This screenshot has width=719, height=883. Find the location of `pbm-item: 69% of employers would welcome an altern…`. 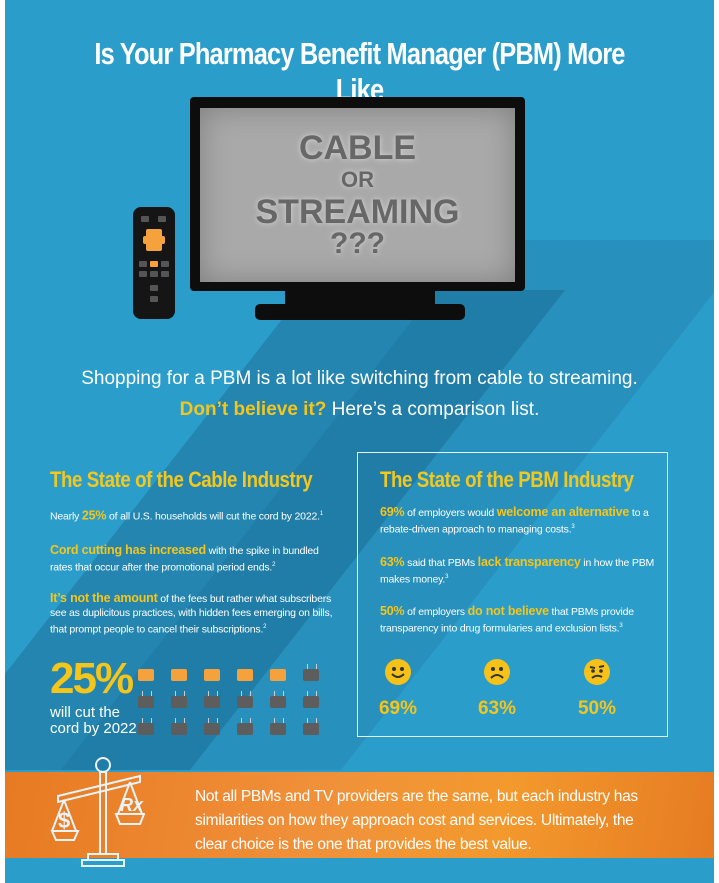

pbm-item: 69% of employers would welcome an altern… is located at coordinates (514, 520).